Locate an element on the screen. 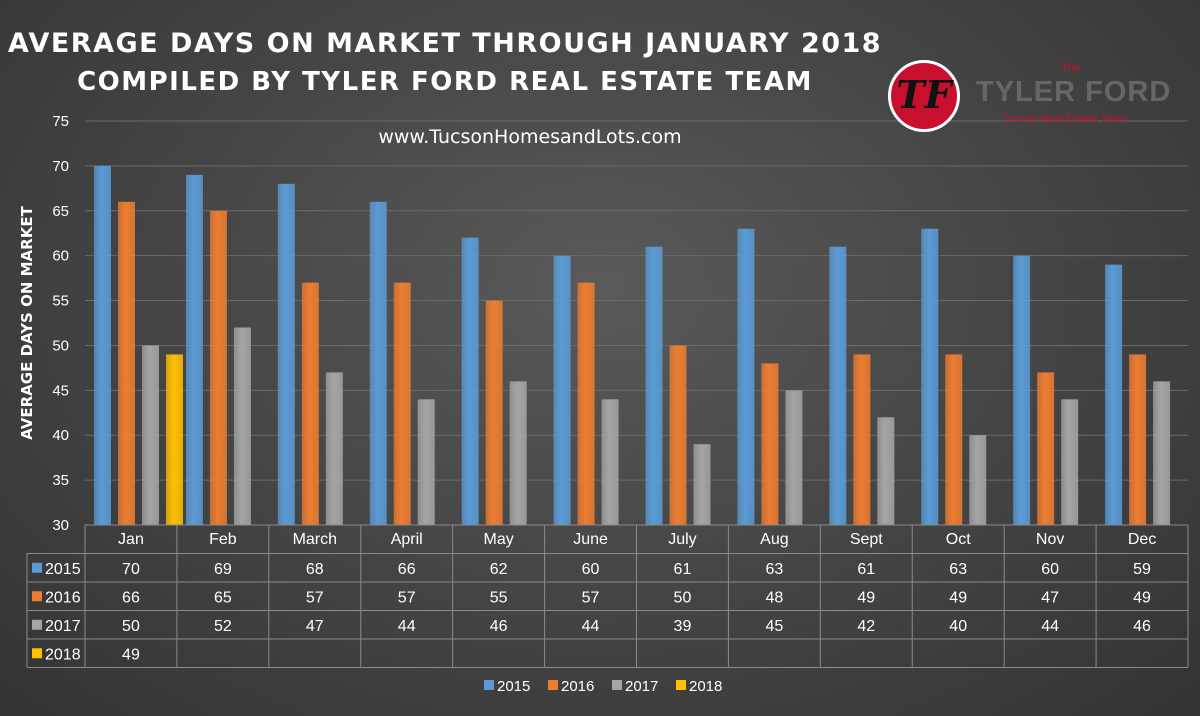 The width and height of the screenshot is (1200, 716). legend-label-2017: 2017 is located at coordinates (641, 686).